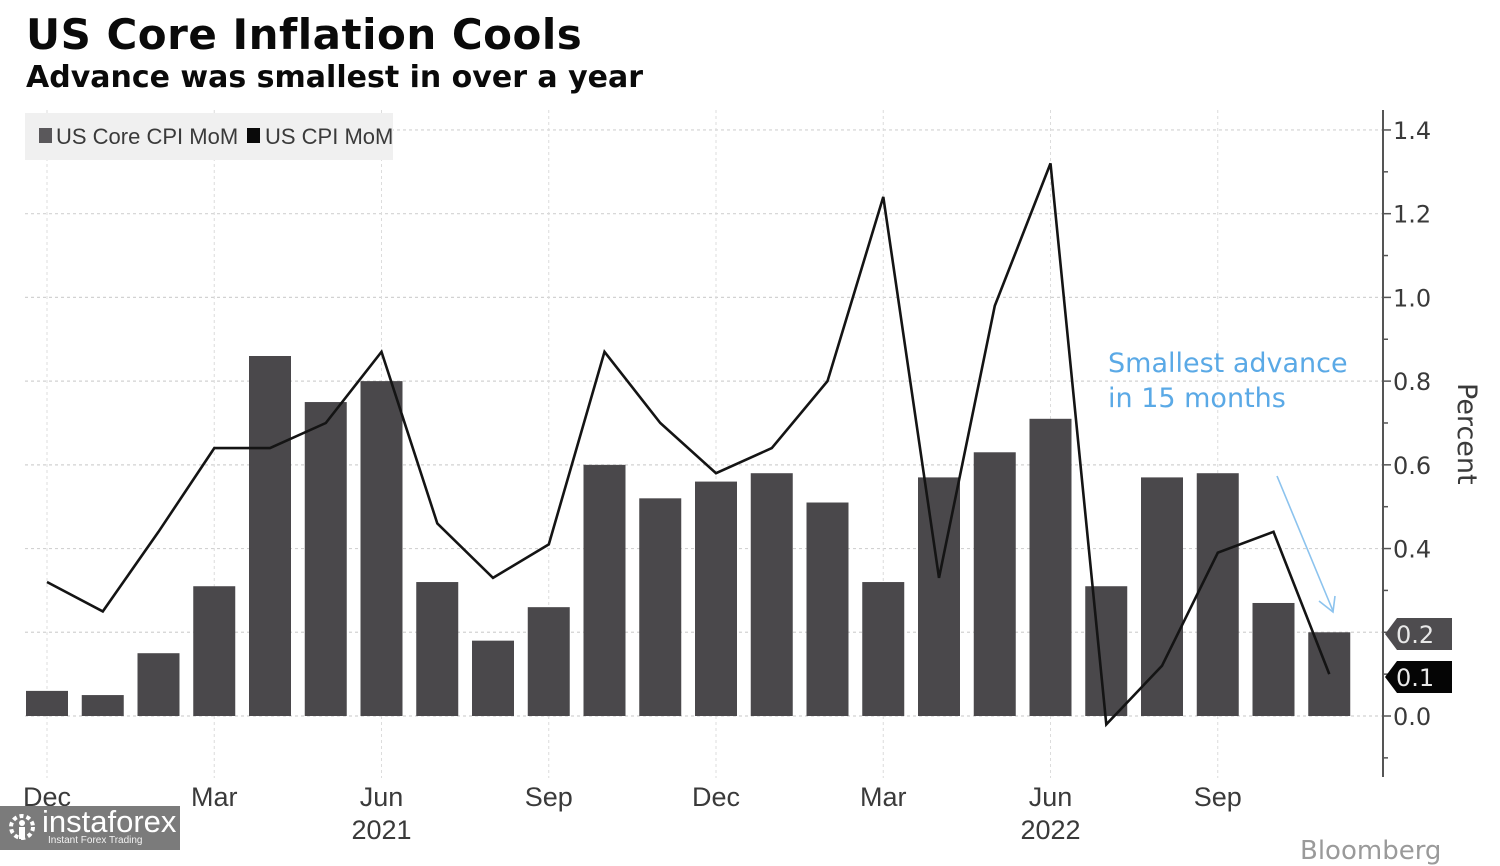  I want to click on bar-oct-2022, so click(1274, 659).